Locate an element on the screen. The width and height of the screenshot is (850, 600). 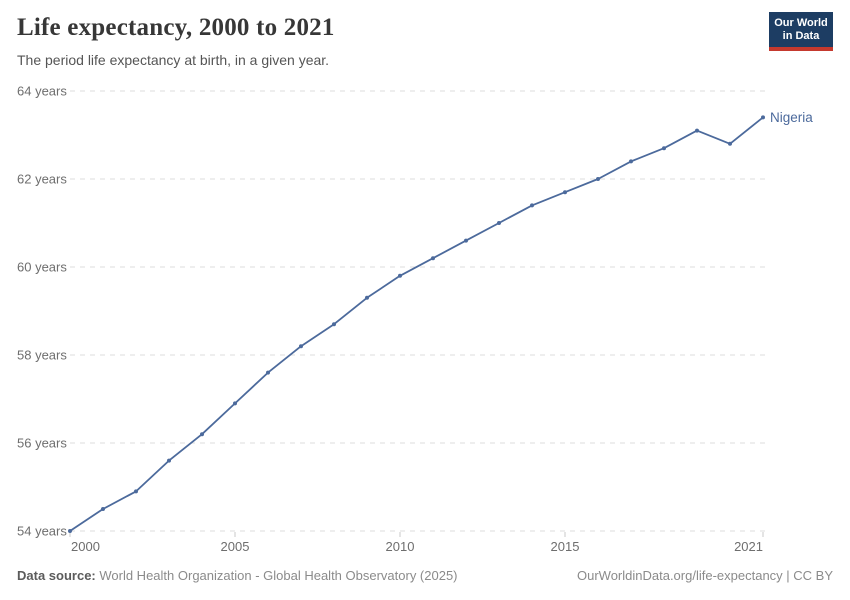
y-axis-label: 62 years is located at coordinates (42, 179).